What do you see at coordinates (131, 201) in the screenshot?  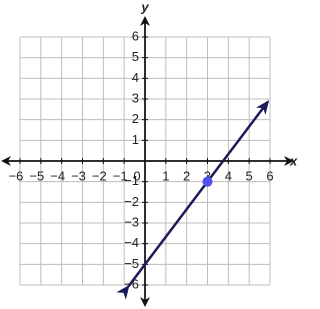 I see `y-tick-label: −2` at bounding box center [131, 201].